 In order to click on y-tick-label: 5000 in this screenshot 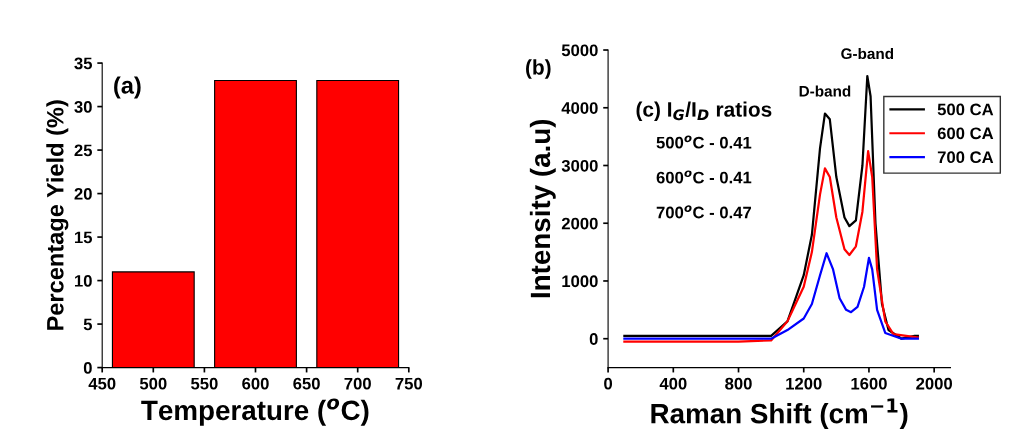, I will do `click(579, 50)`.